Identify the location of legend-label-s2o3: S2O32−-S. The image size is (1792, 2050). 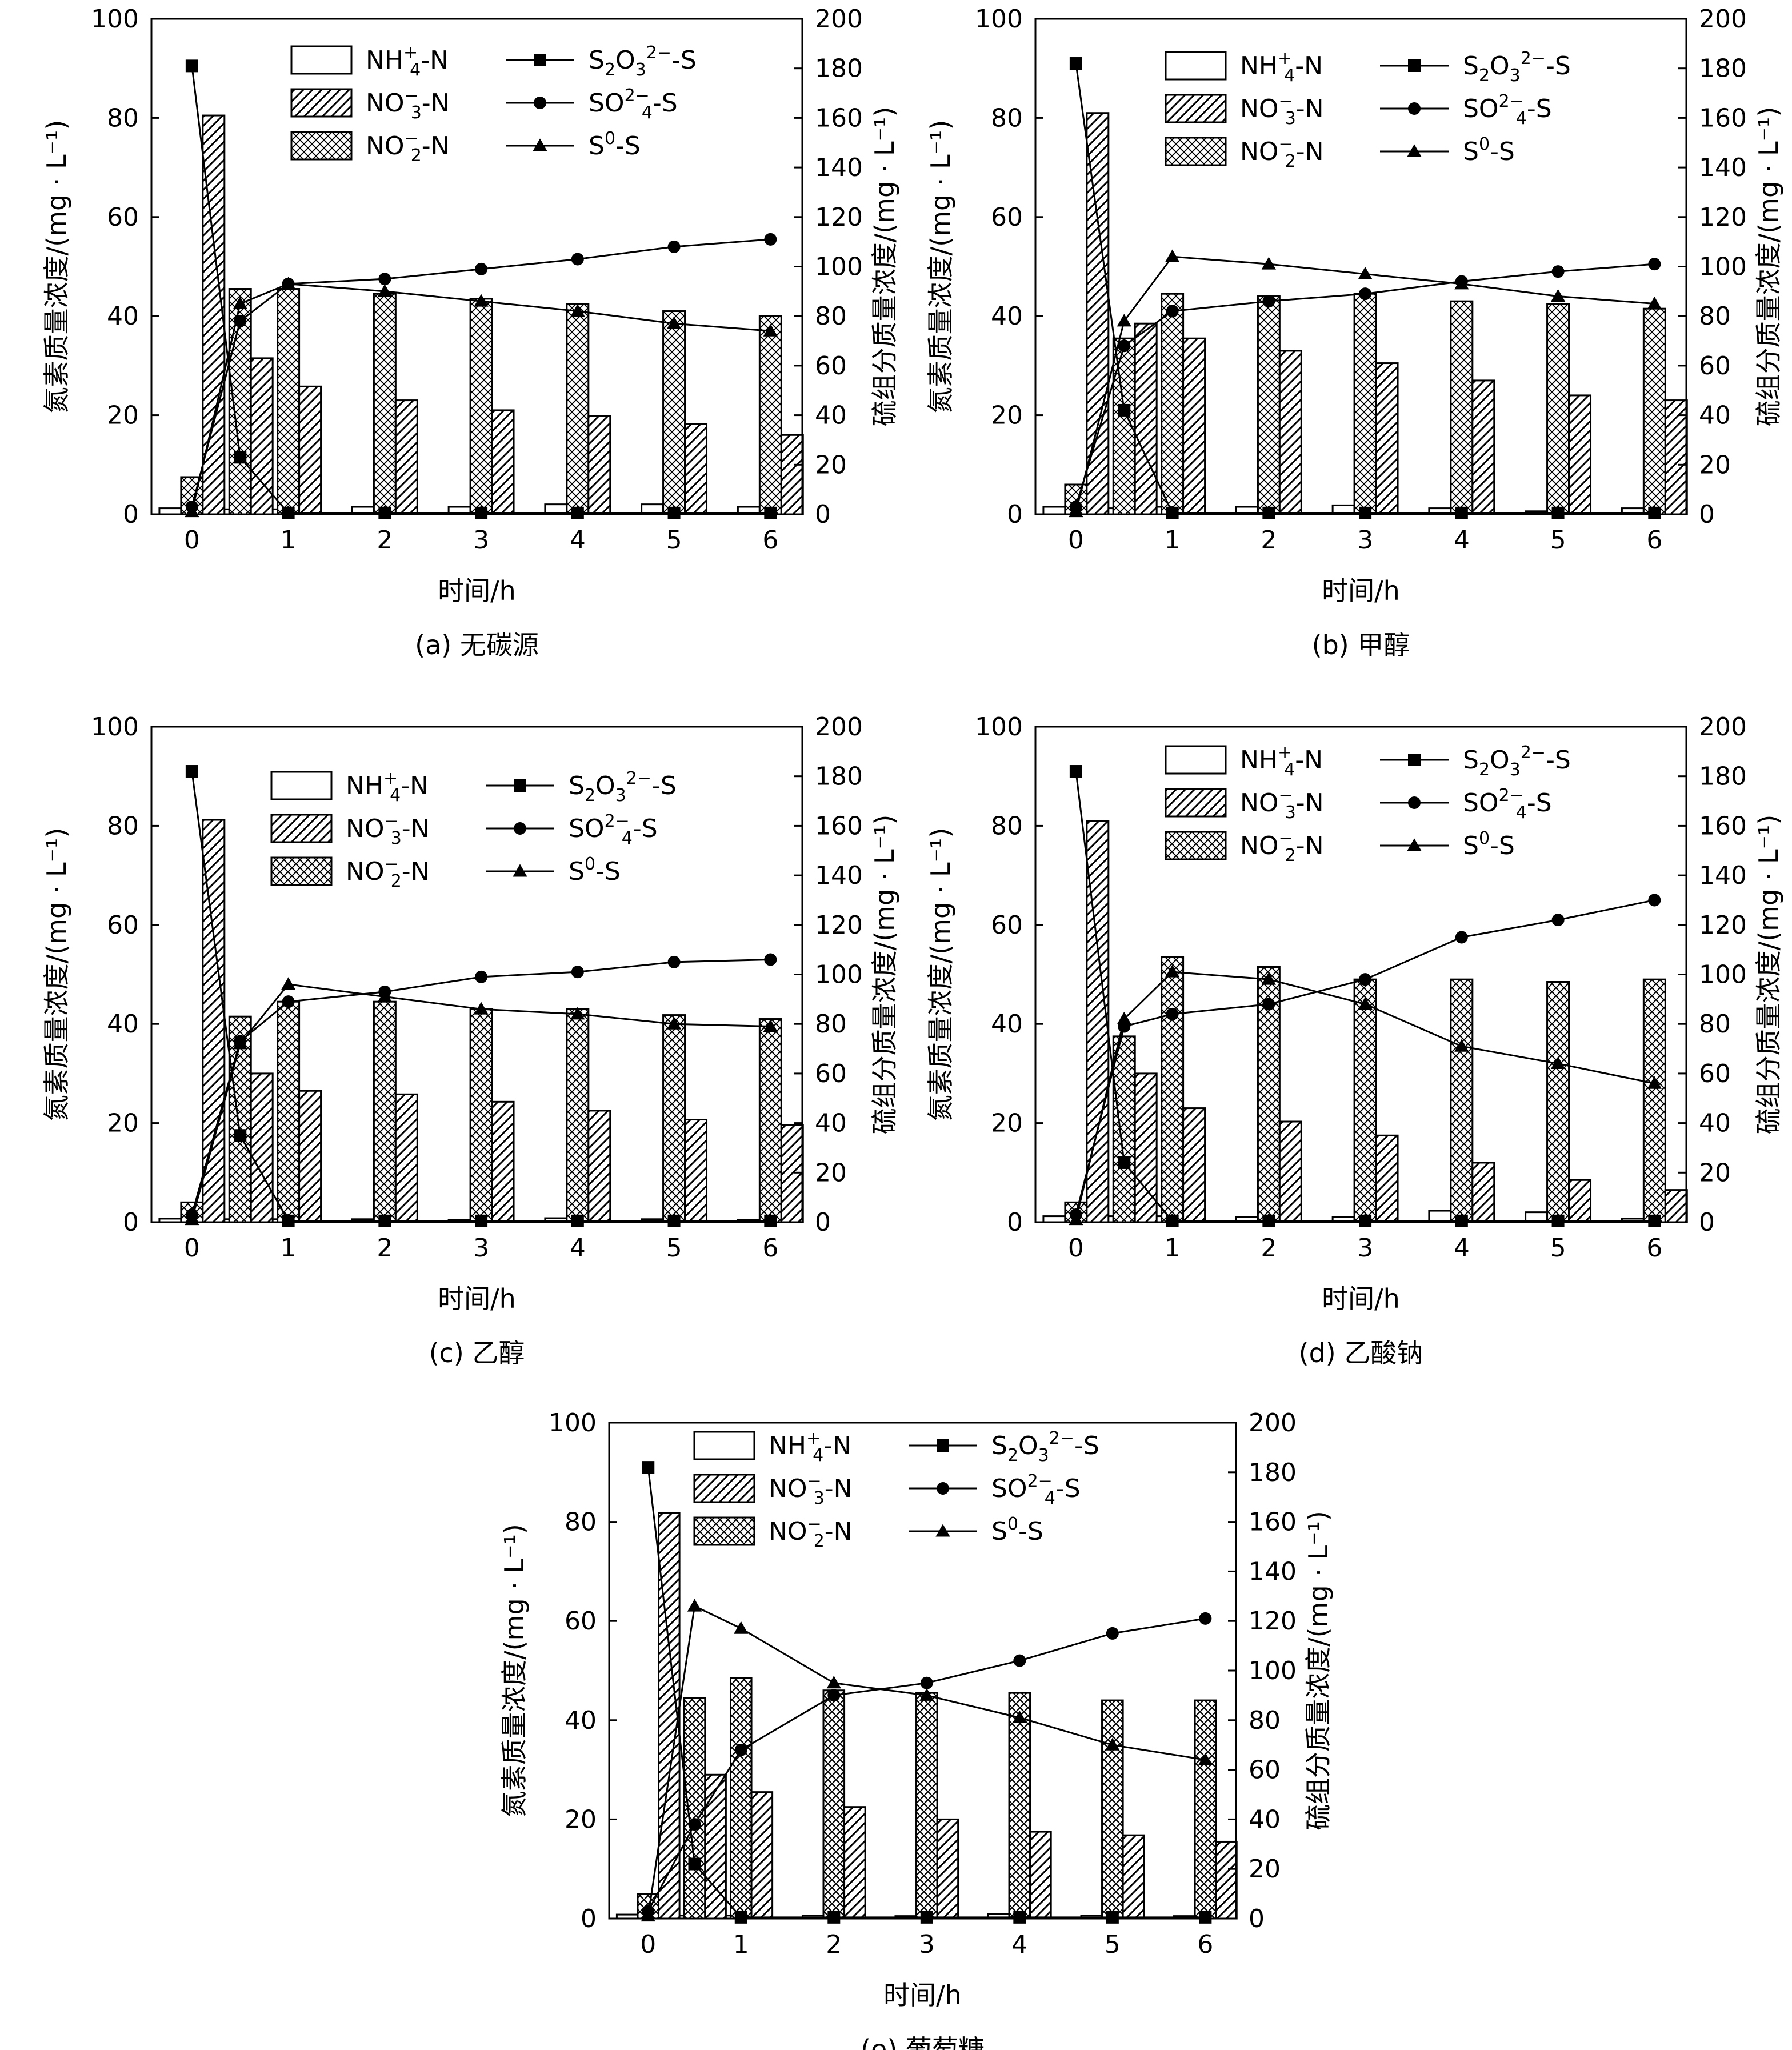
(623, 787).